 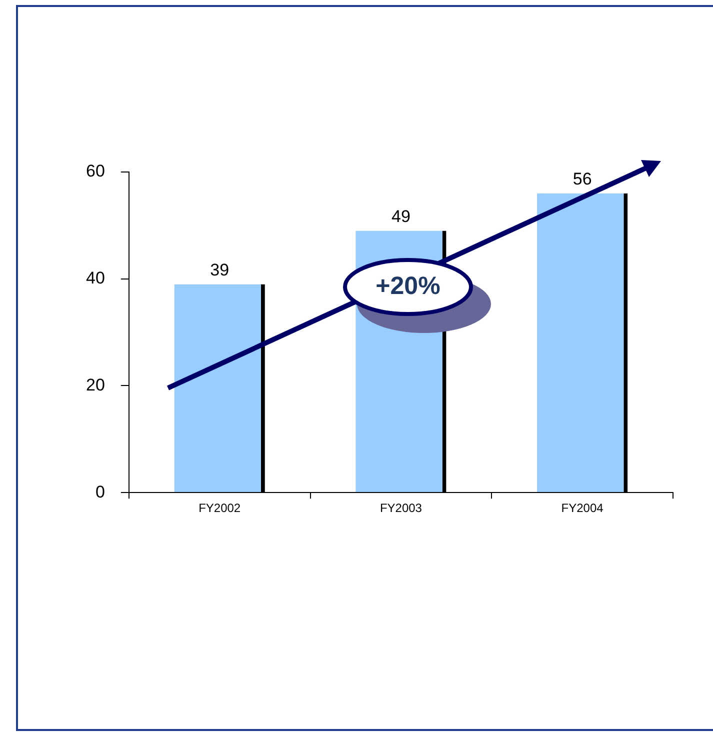 What do you see at coordinates (400, 216) in the screenshot?
I see `data-label: 49` at bounding box center [400, 216].